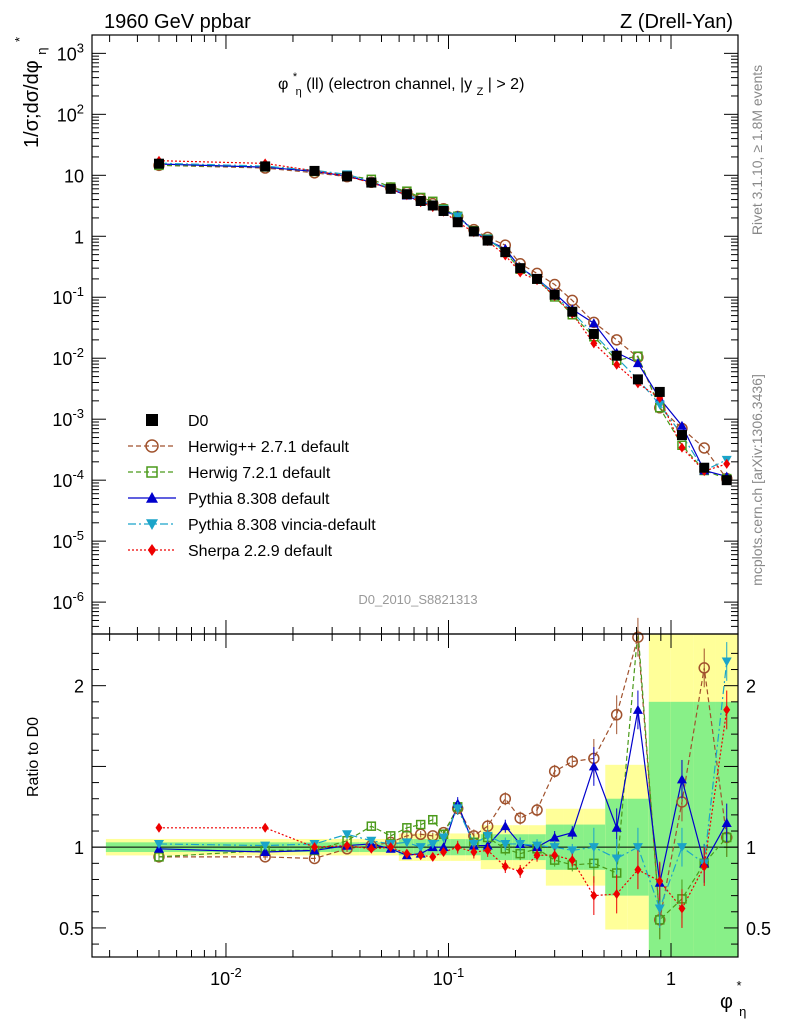 The width and height of the screenshot is (786, 1024). I want to click on legend-marker-herwigpp, so click(152, 446).